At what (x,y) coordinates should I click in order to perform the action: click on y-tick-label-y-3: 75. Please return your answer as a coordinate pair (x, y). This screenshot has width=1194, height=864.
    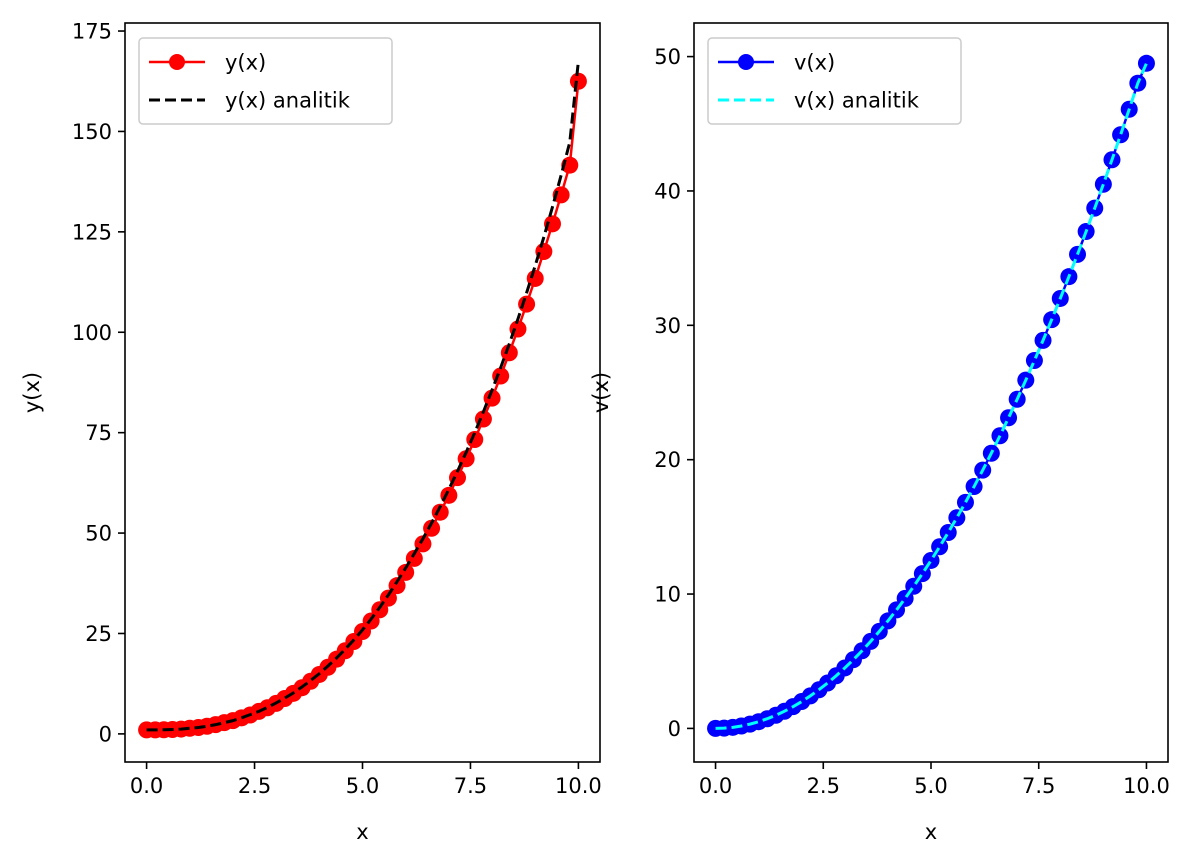
    Looking at the image, I should click on (98, 433).